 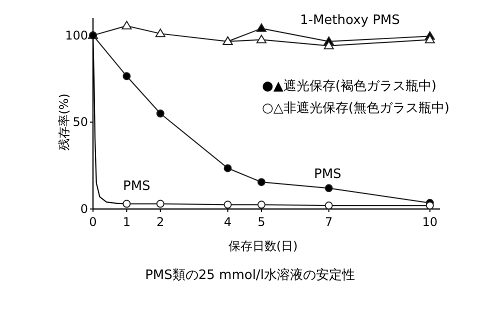 What do you see at coordinates (350, 20) in the screenshot?
I see `annotation: 1-Methoxy PMS` at bounding box center [350, 20].